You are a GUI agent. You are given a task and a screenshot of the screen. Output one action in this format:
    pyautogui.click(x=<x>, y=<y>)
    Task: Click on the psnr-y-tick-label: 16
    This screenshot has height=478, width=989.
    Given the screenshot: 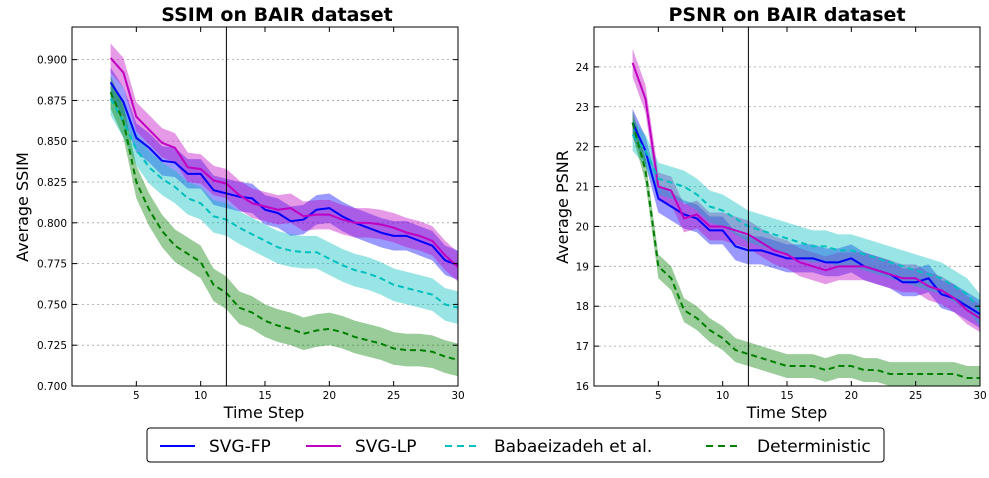 What is the action you would take?
    pyautogui.click(x=583, y=387)
    